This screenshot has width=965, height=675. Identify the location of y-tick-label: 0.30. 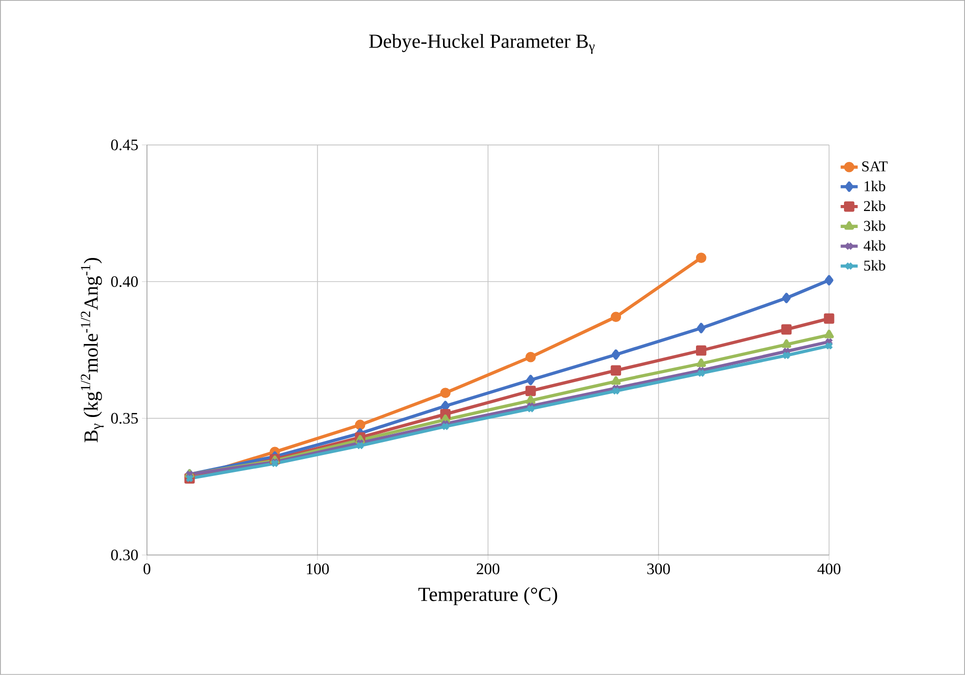
(124, 555).